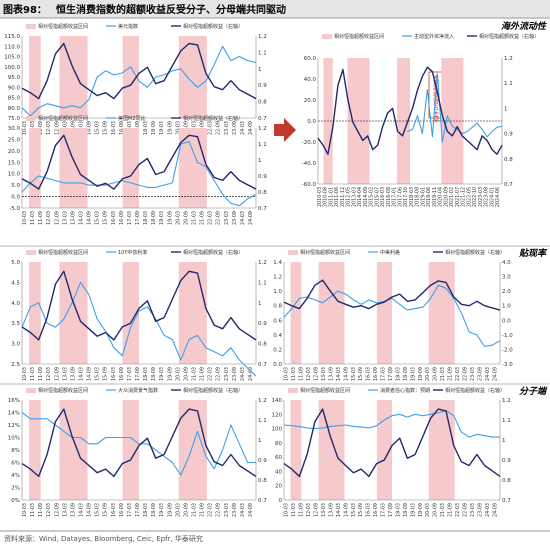 Image resolution: width=550 pixels, height=548 pixels. Describe the element at coordinates (15, 345) in the screenshot. I see `y-tick-label-left: 3.0` at that location.